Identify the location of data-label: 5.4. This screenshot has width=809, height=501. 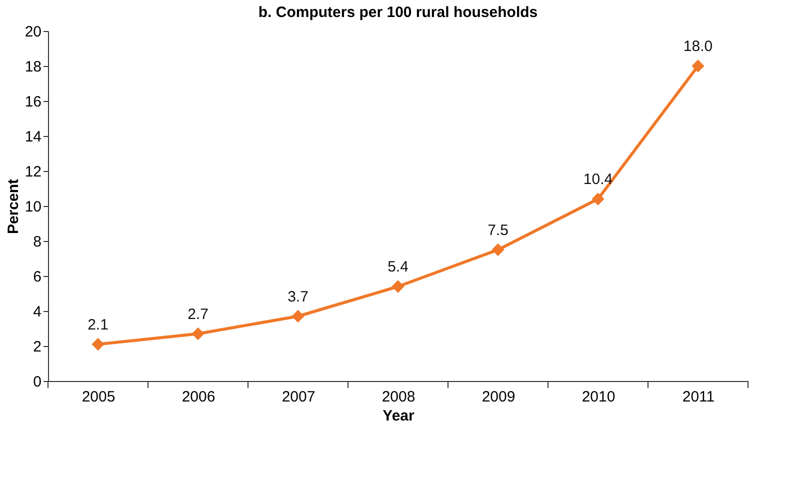
(398, 267).